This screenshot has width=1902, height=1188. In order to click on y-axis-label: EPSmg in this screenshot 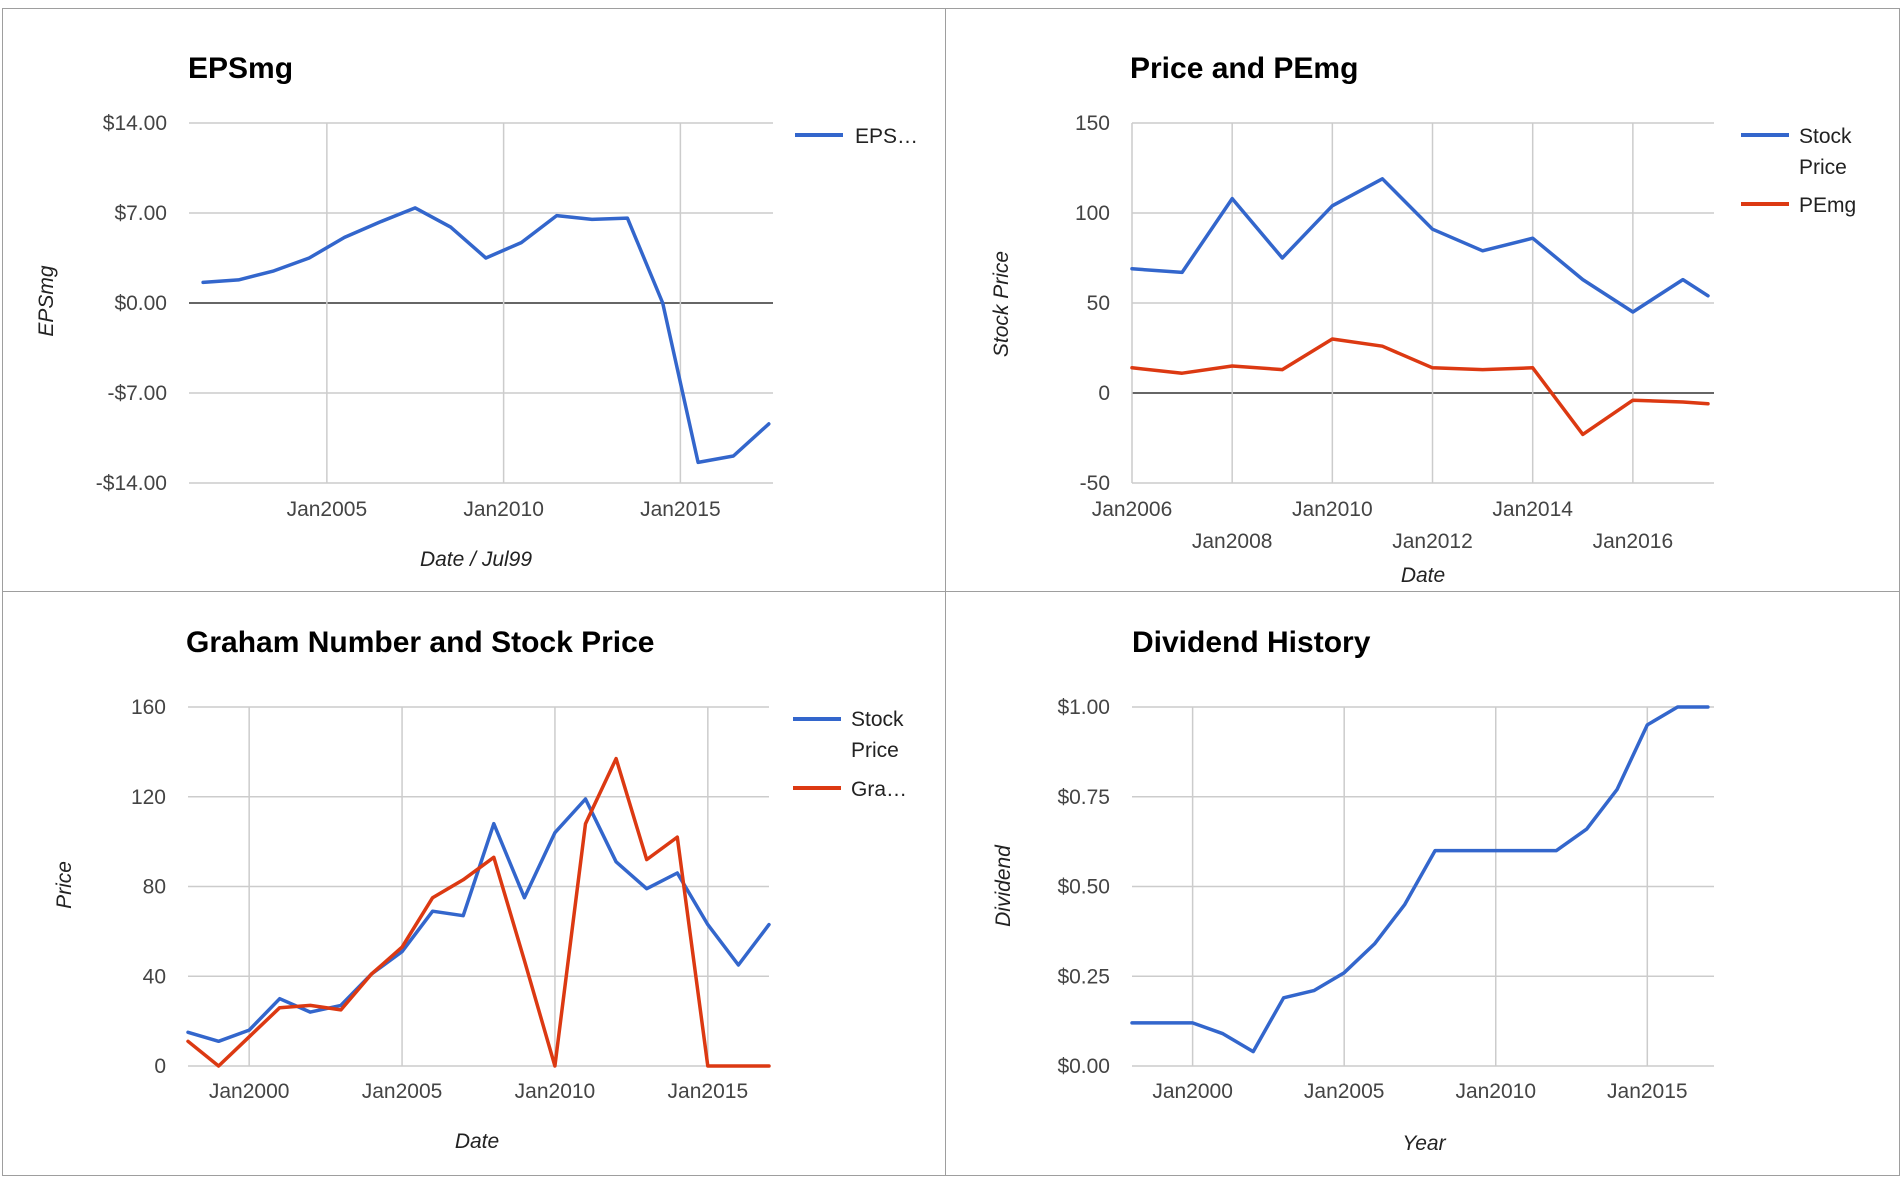, I will do `click(46, 301)`.